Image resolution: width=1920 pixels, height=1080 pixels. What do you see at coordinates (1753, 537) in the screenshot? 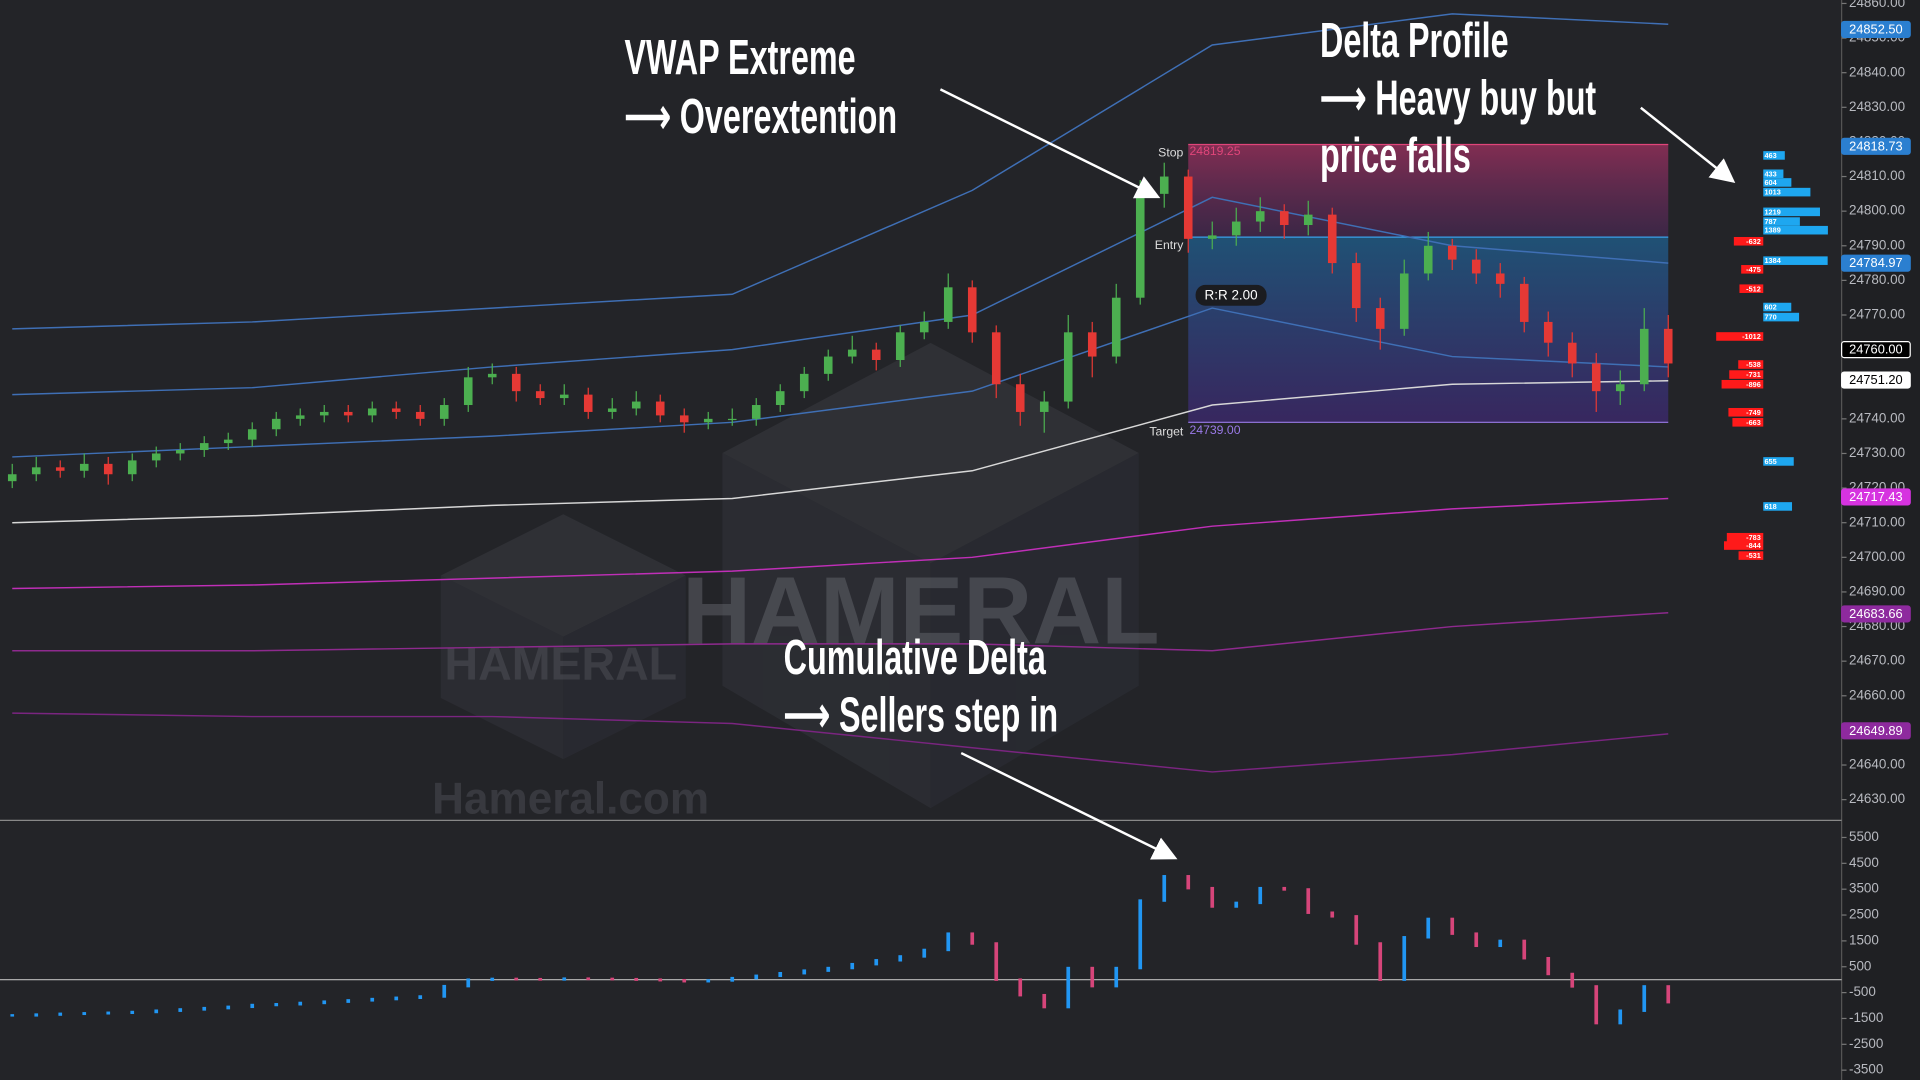
I see `profile-label: -783` at bounding box center [1753, 537].